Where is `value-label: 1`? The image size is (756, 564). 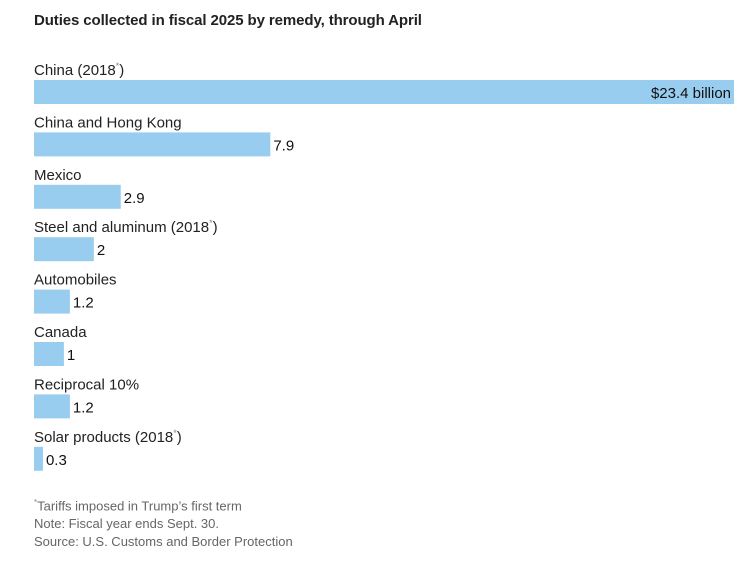
value-label: 1 is located at coordinates (71, 355).